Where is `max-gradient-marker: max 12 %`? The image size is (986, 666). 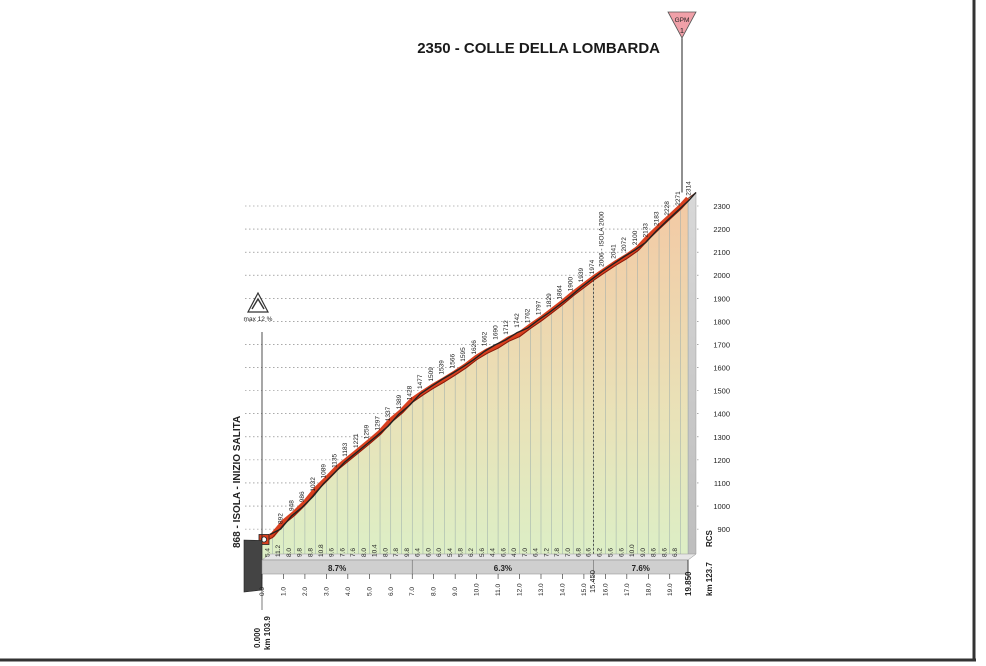 max-gradient-marker: max 12 % is located at coordinates (258, 307).